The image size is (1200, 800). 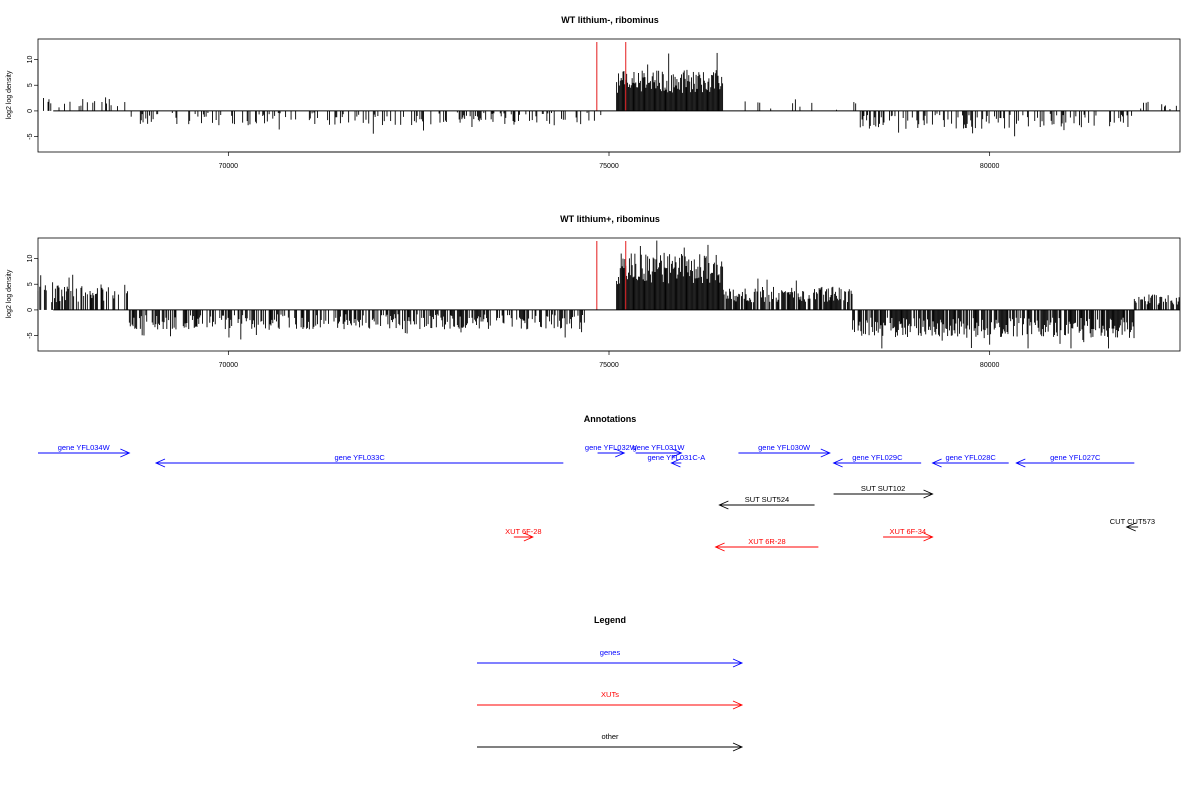 I want to click on annotation-feature: gene YFL034W, so click(x=84, y=450).